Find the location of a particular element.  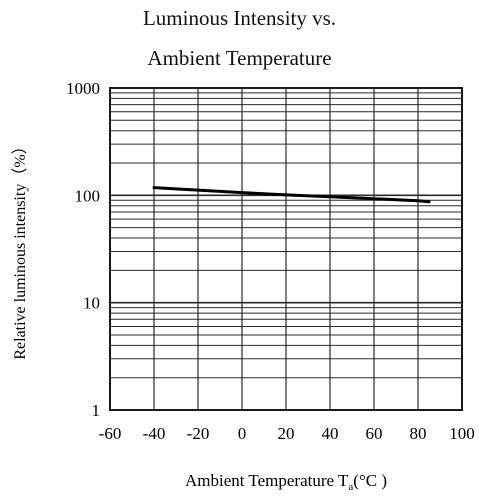

series-line is located at coordinates (291, 195).